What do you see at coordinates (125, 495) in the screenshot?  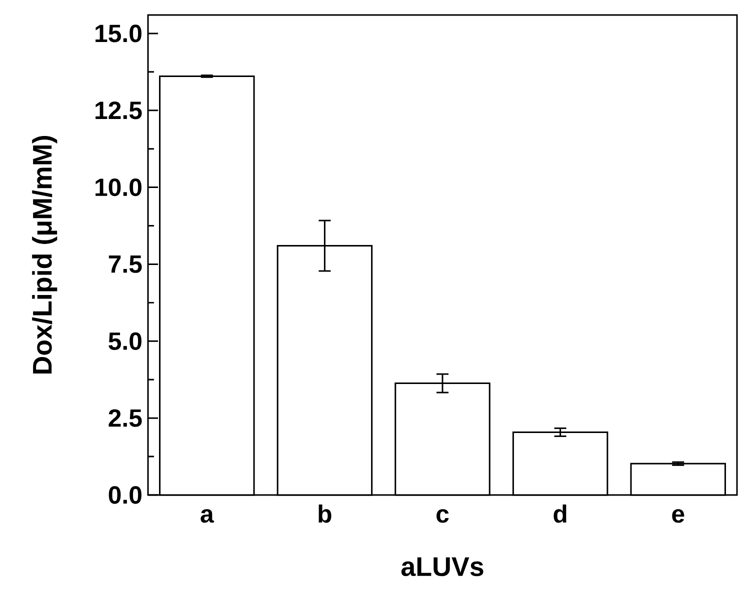 I see `y-tick-label: 0.0` at bounding box center [125, 495].